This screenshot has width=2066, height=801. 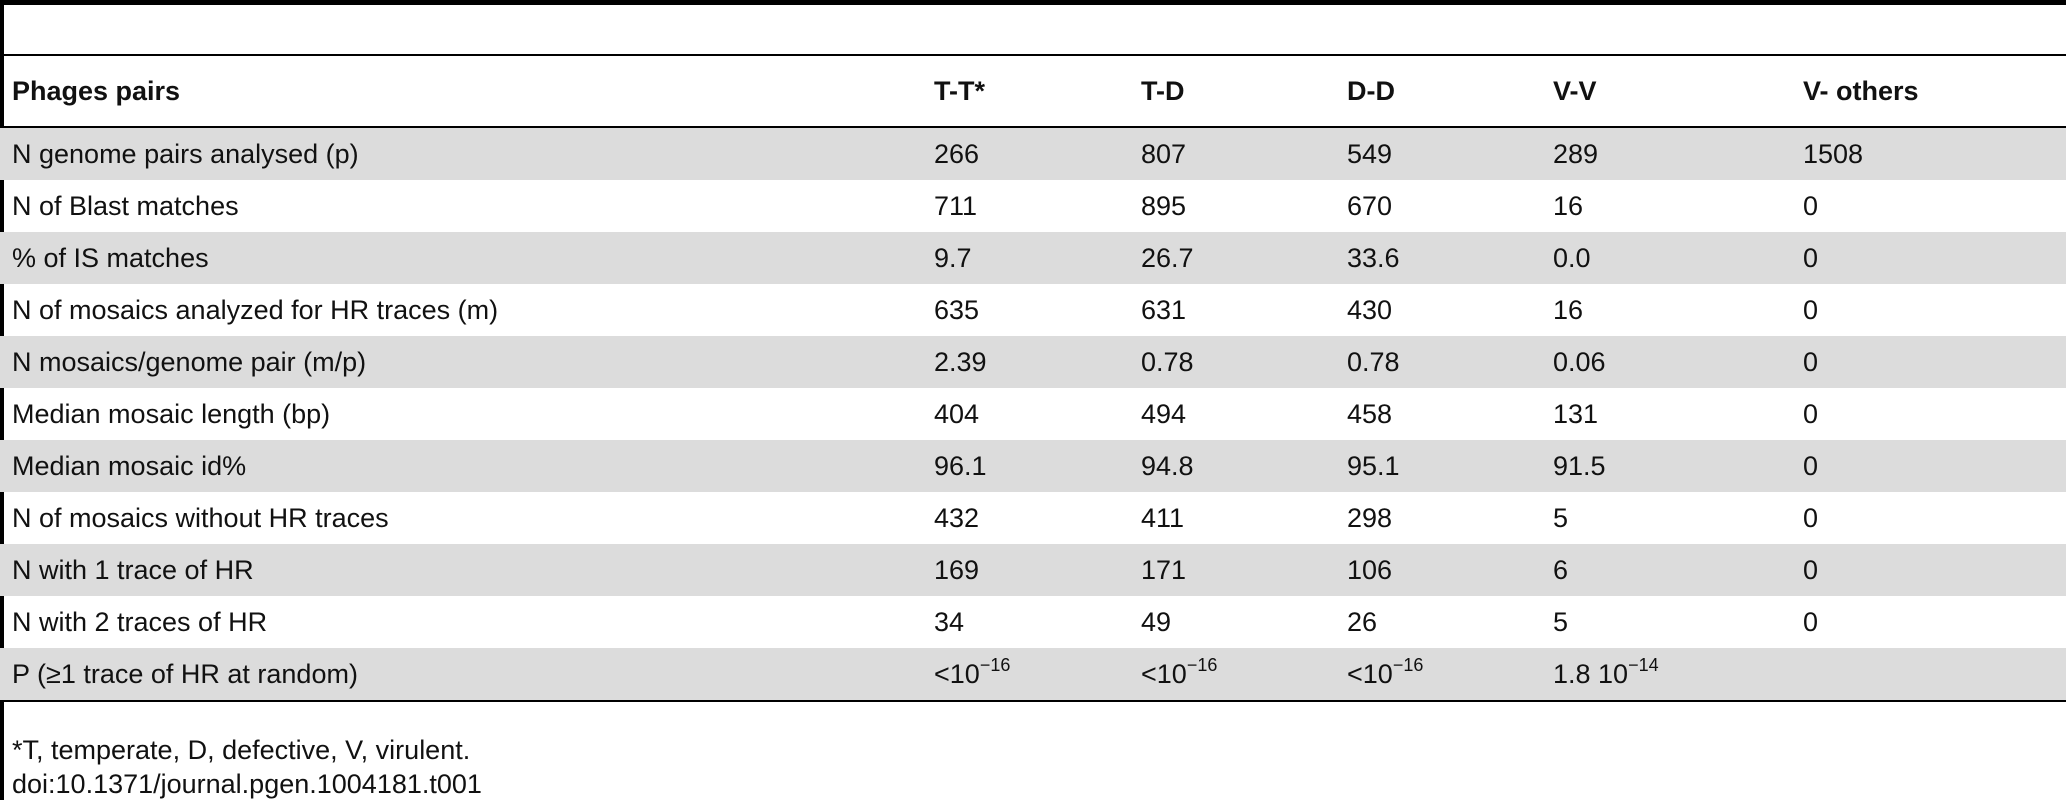 What do you see at coordinates (200, 517) in the screenshot?
I see `row-label: N of mosaics without HR traces` at bounding box center [200, 517].